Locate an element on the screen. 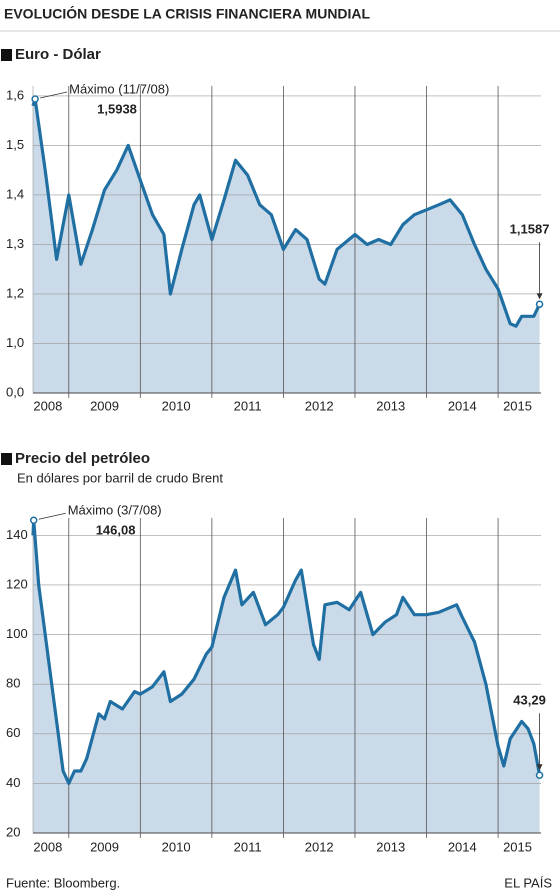  y-tick-label: 1,3 is located at coordinates (15, 243).